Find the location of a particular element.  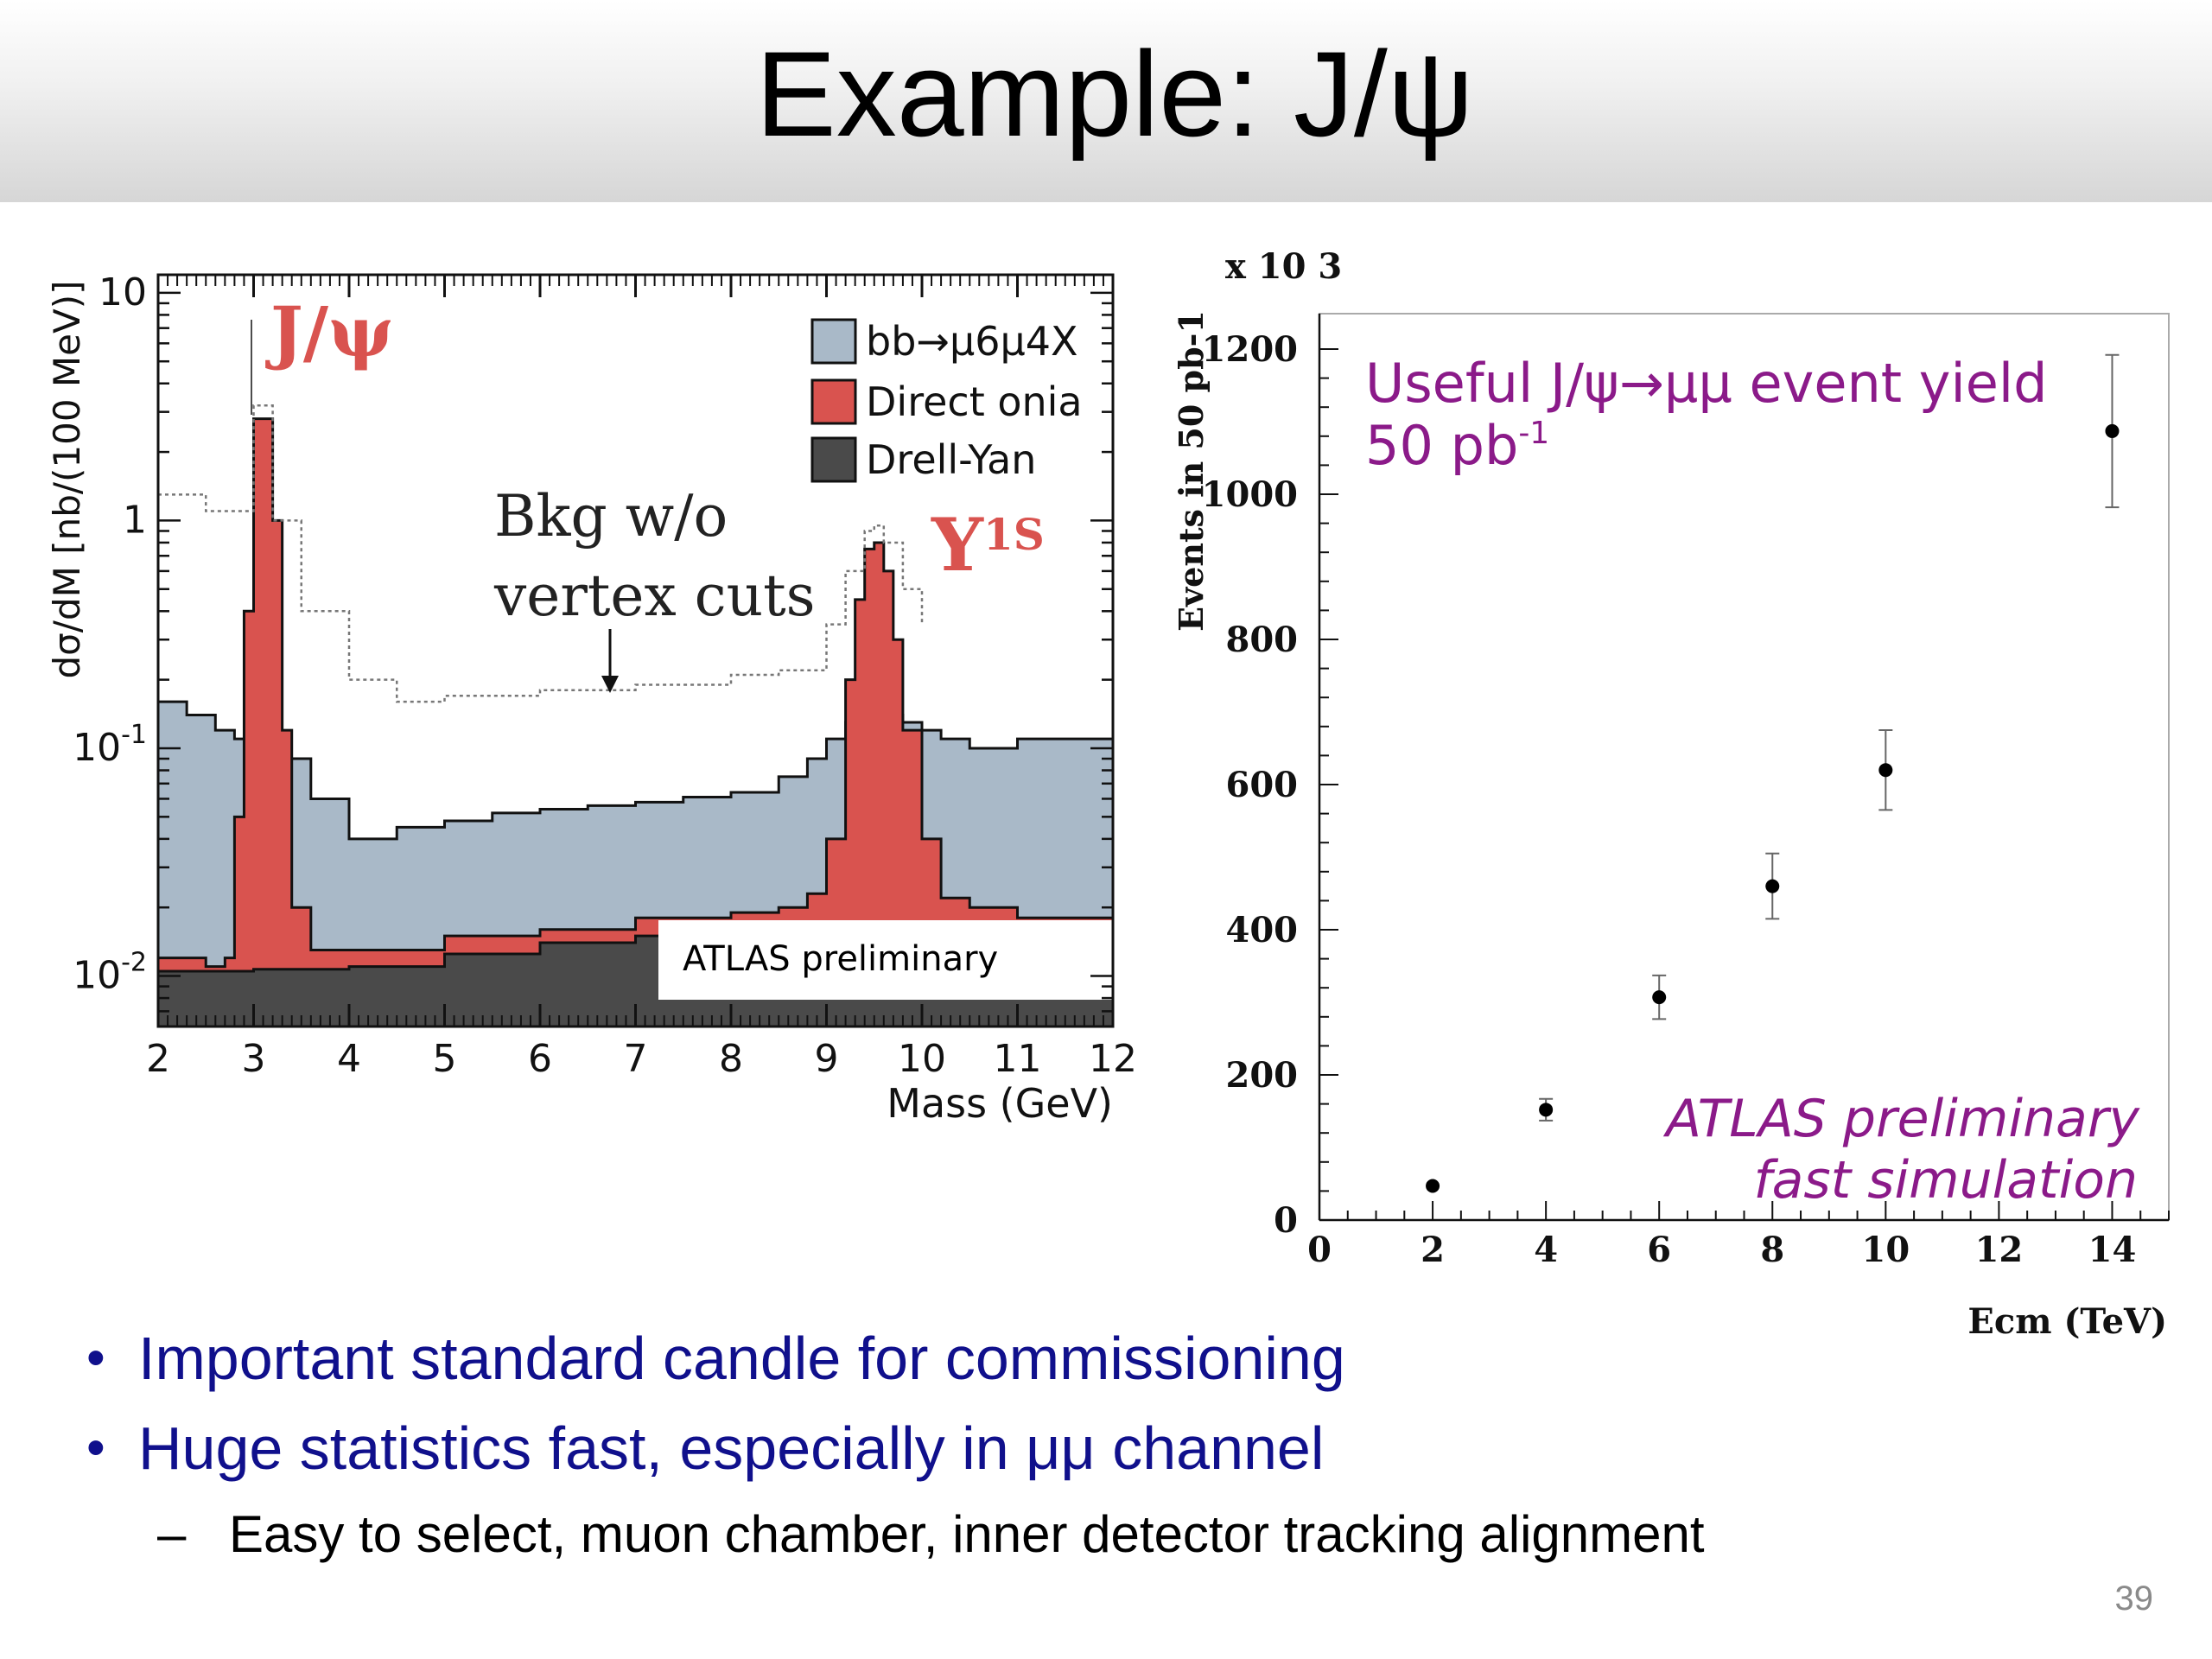

right-y-tick-label: 200 is located at coordinates (1262, 1075).